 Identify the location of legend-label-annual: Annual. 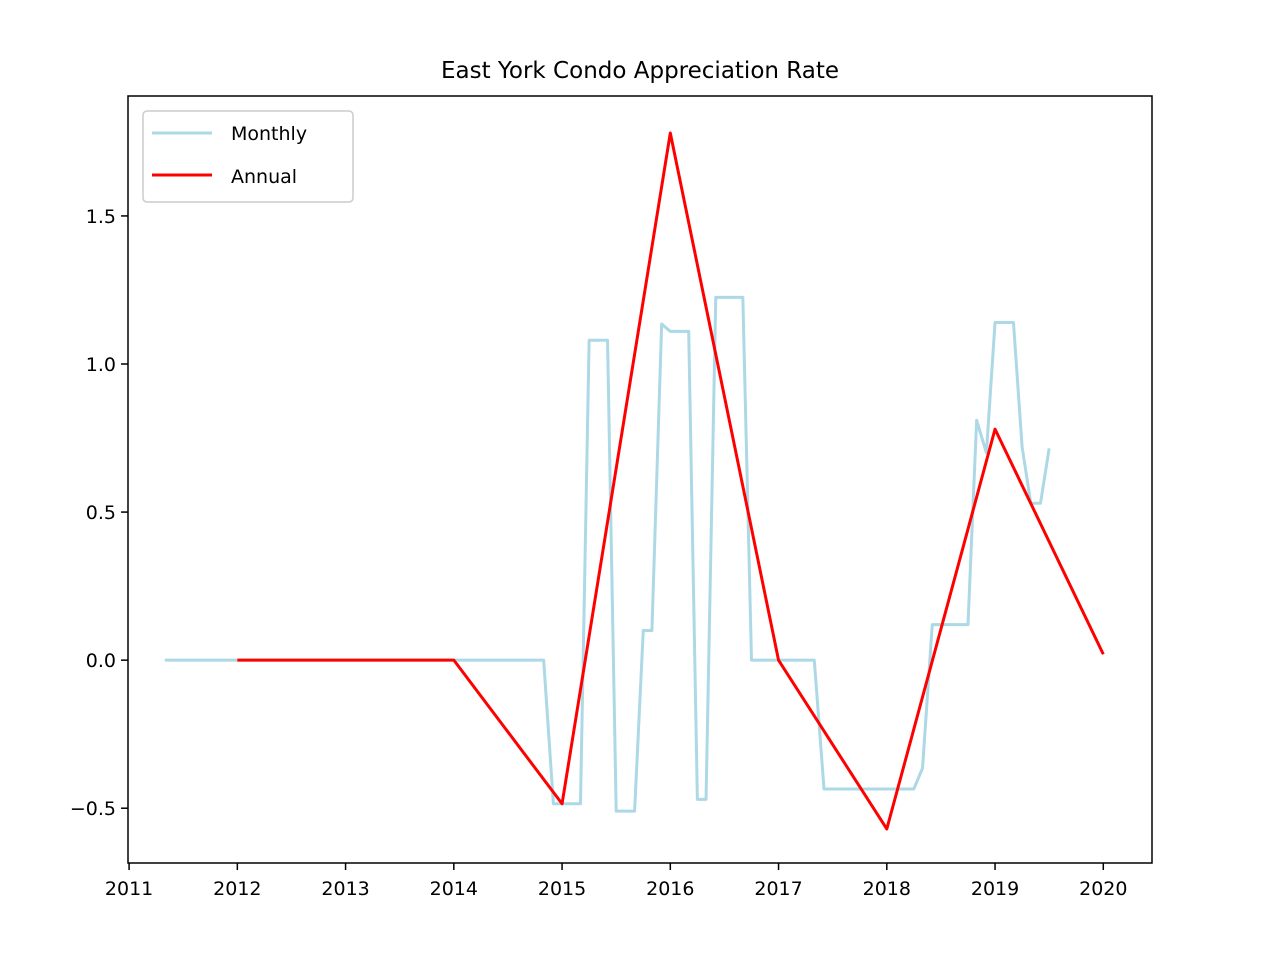
(264, 177).